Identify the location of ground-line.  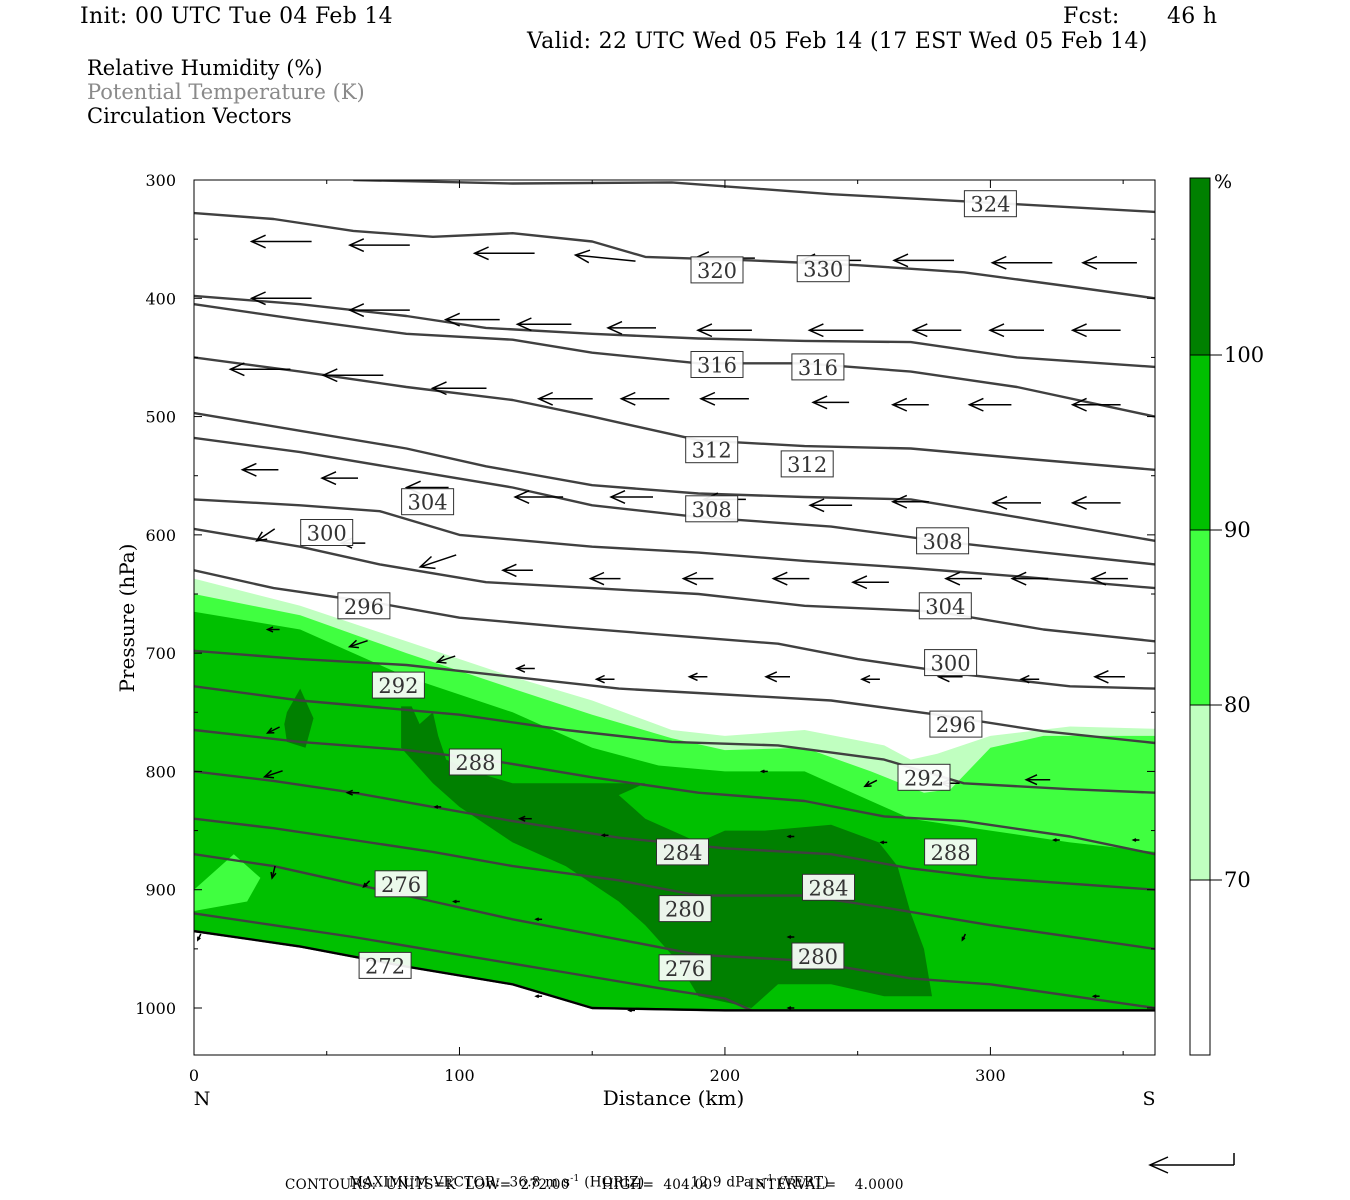
(674, 971).